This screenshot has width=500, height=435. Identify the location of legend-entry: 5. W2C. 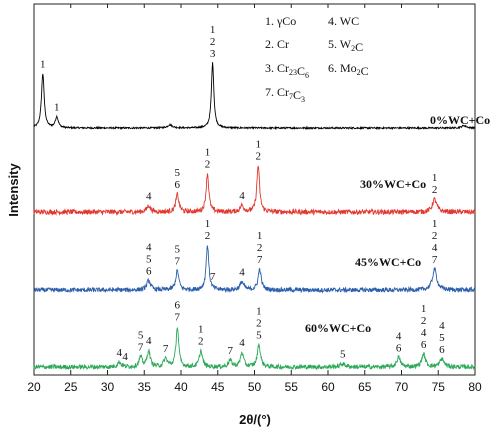
(345, 45).